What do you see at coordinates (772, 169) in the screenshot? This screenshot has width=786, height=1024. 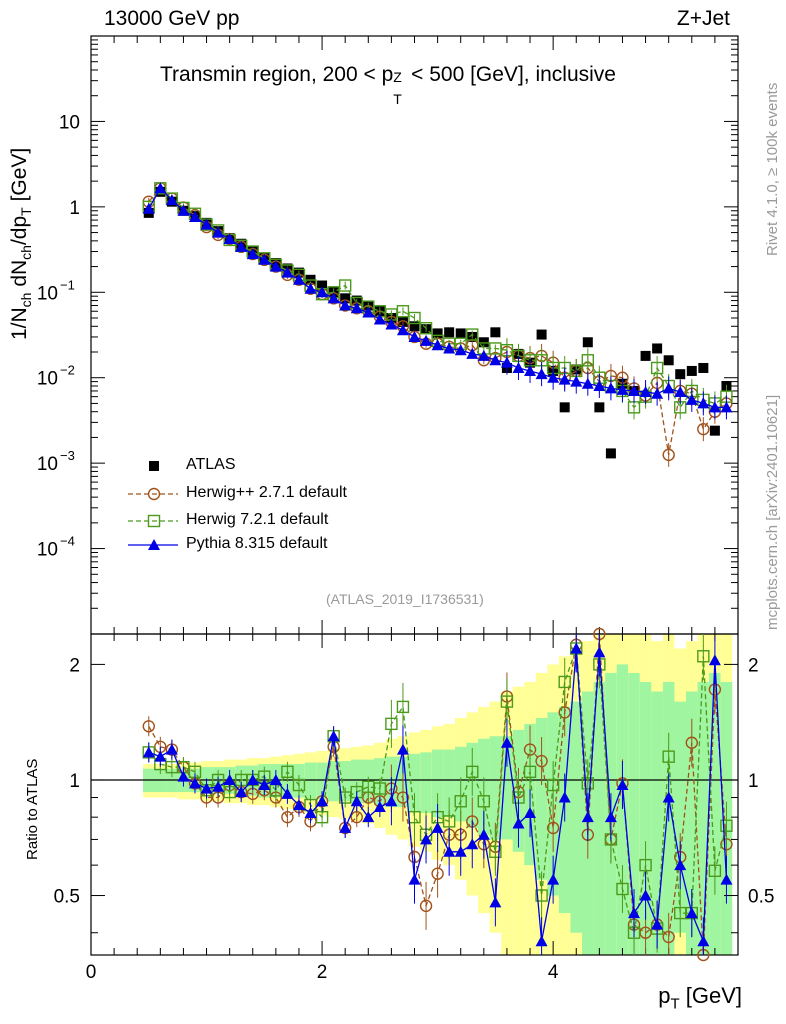 I see `rivet-label: Rivet 4.1.0, ≥ 100k events` at bounding box center [772, 169].